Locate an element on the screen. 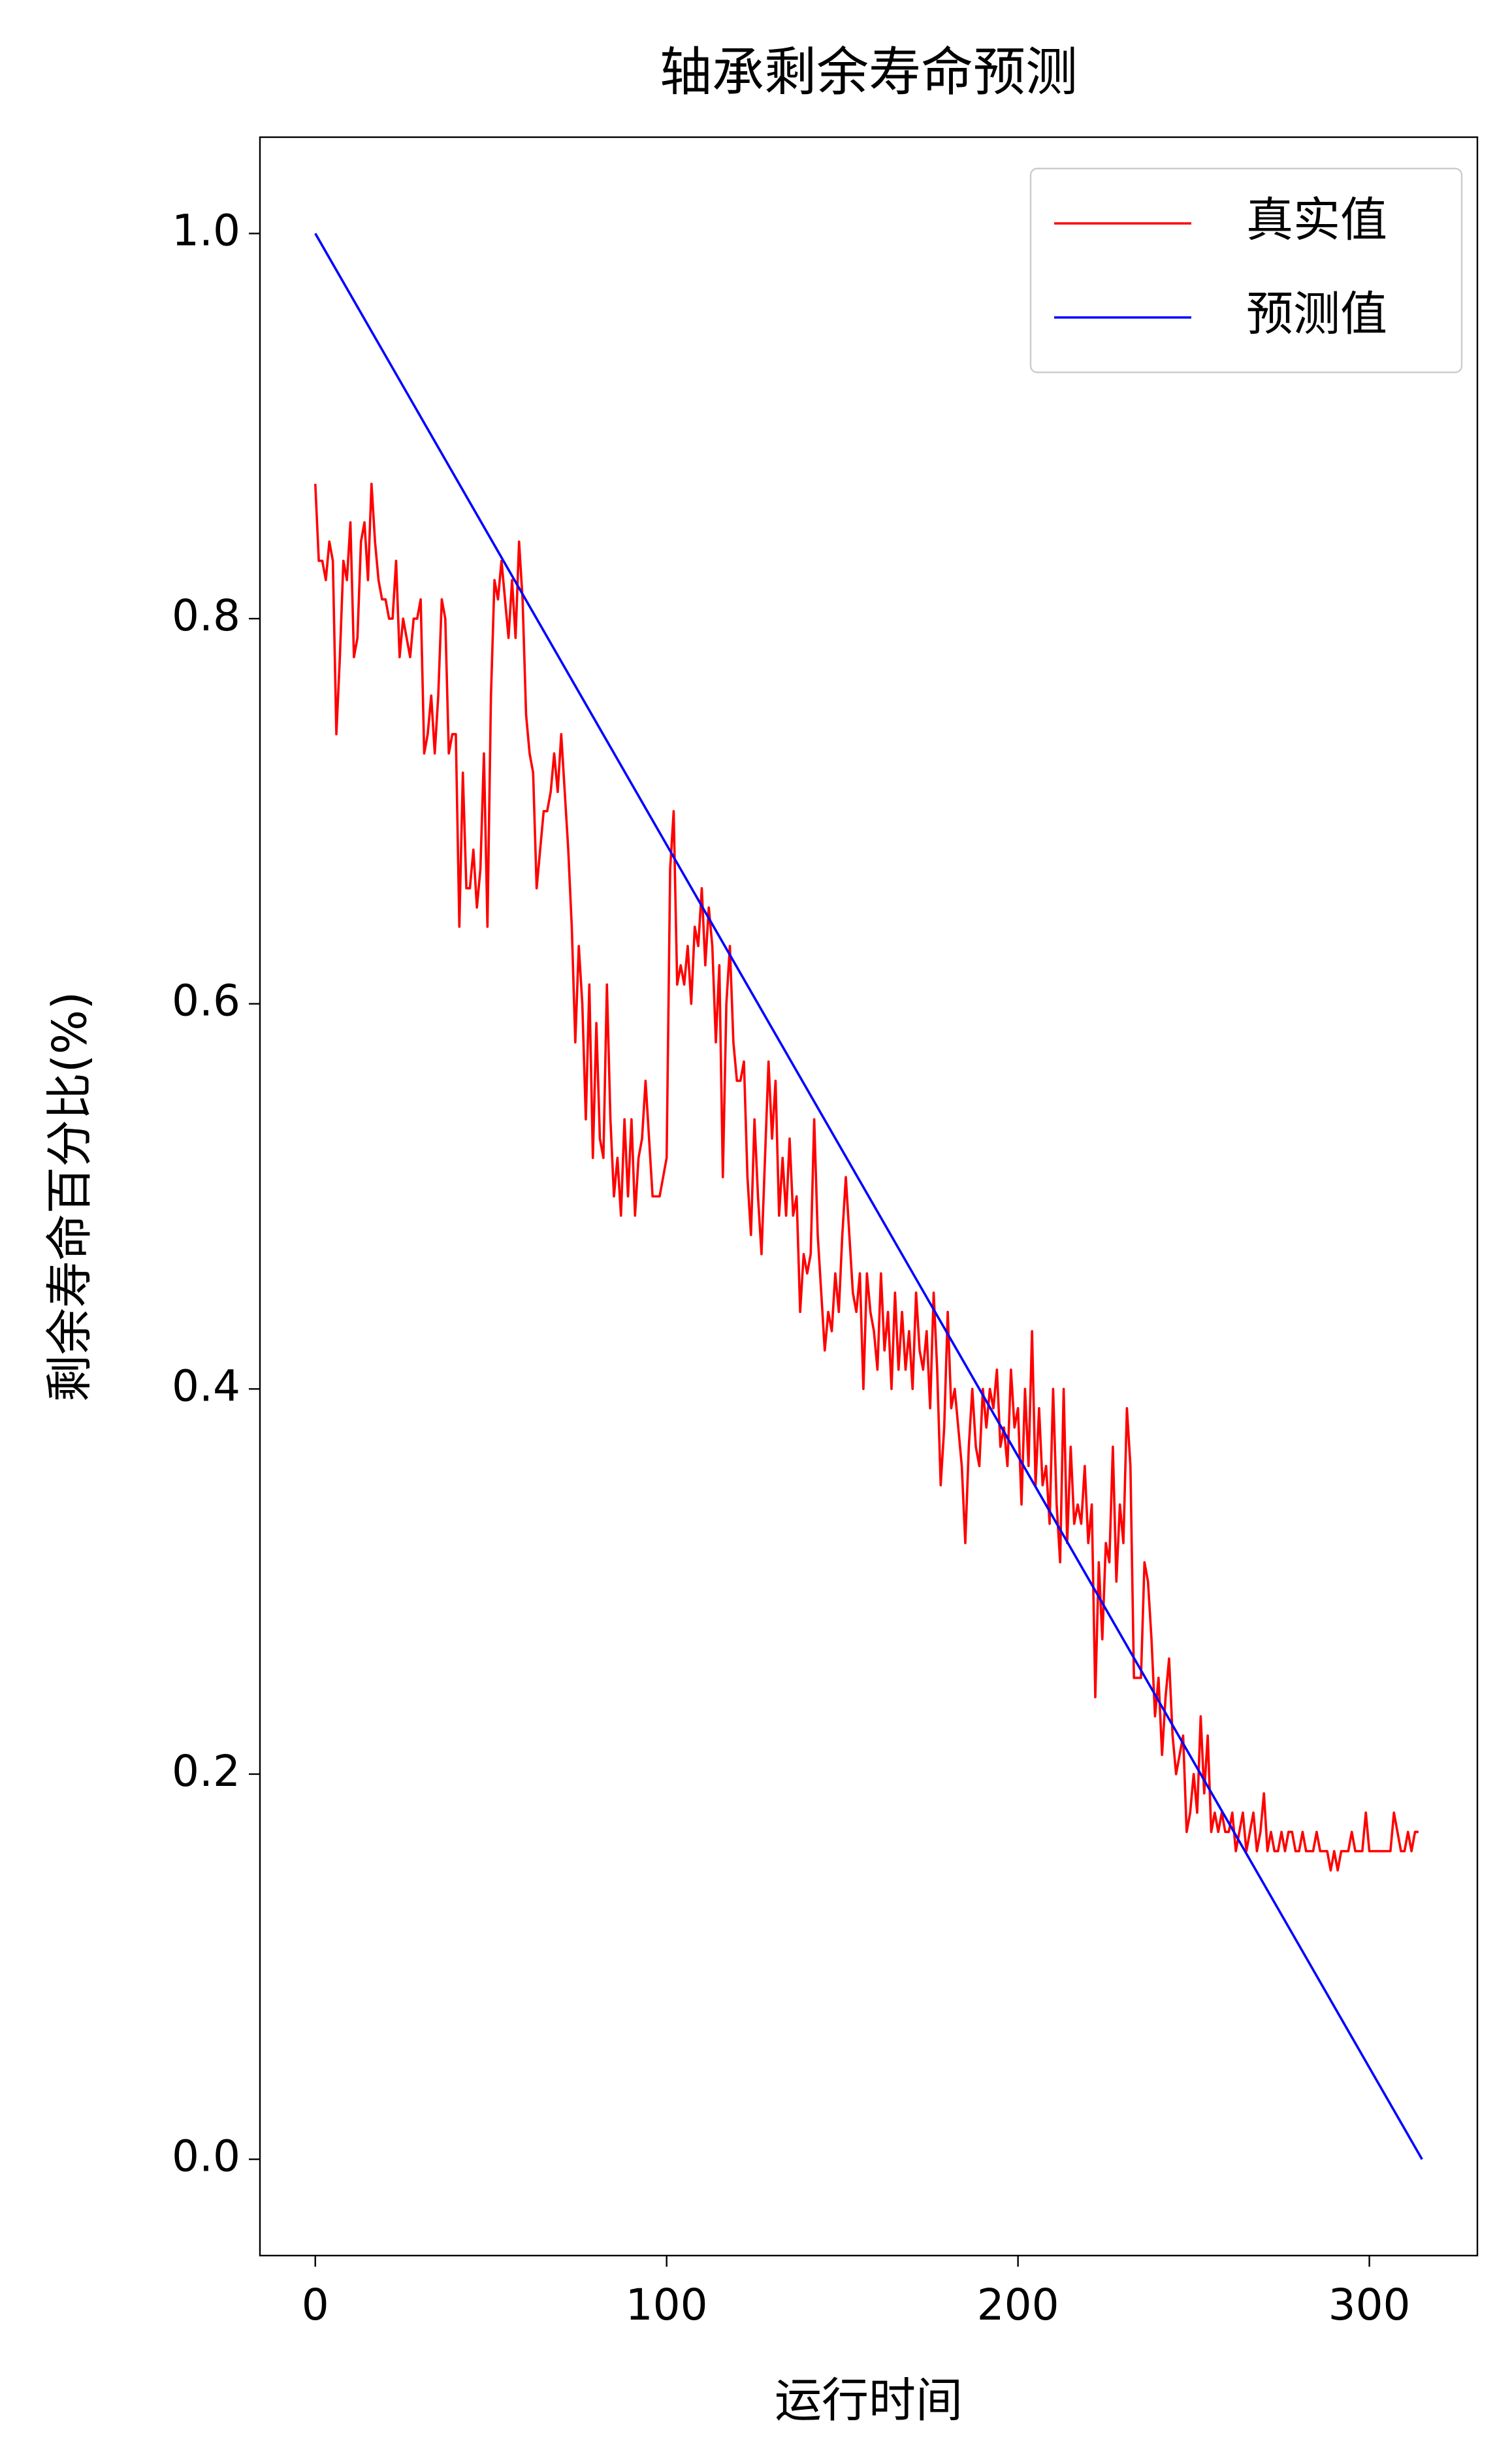 Image resolution: width=1512 pixels, height=2462 pixels. x-axis-label: 运行时间 is located at coordinates (869, 2401).